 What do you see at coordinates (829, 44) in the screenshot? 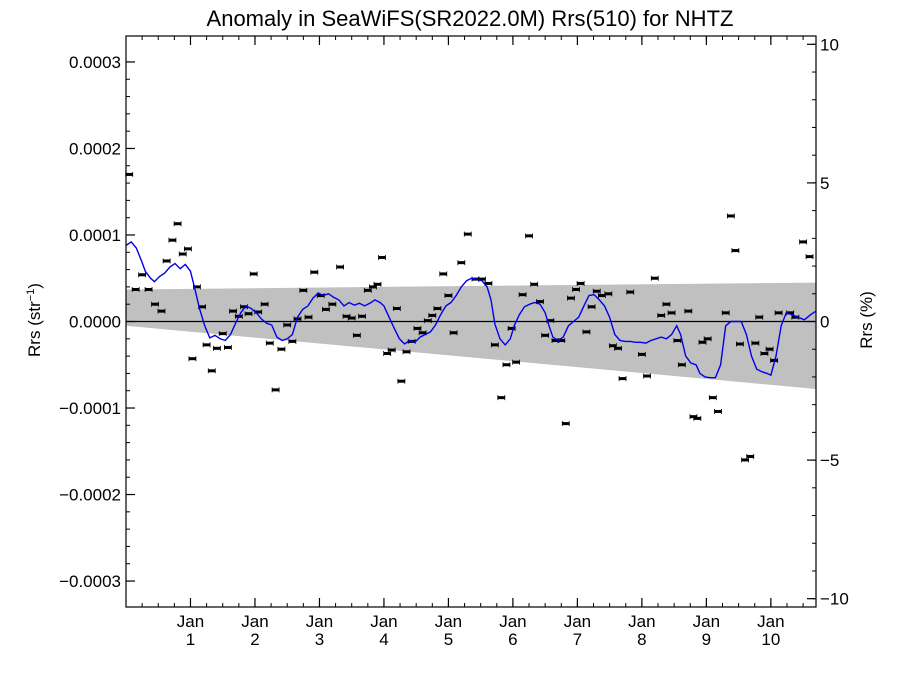
I see `right-tick-label: 10` at bounding box center [829, 44].